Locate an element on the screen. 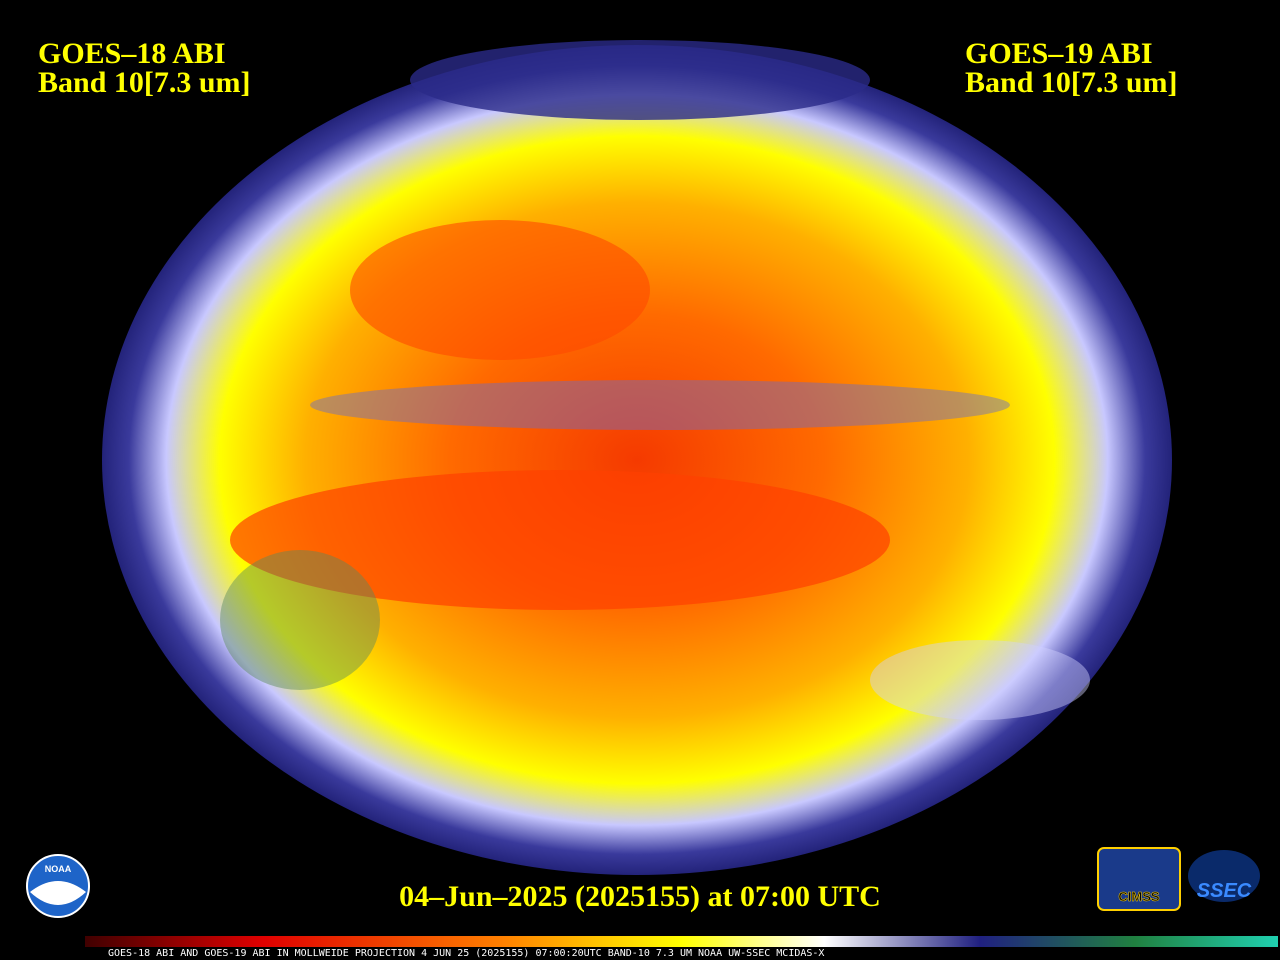  right-title: GOES–19 ABI is located at coordinates (1059, 53).